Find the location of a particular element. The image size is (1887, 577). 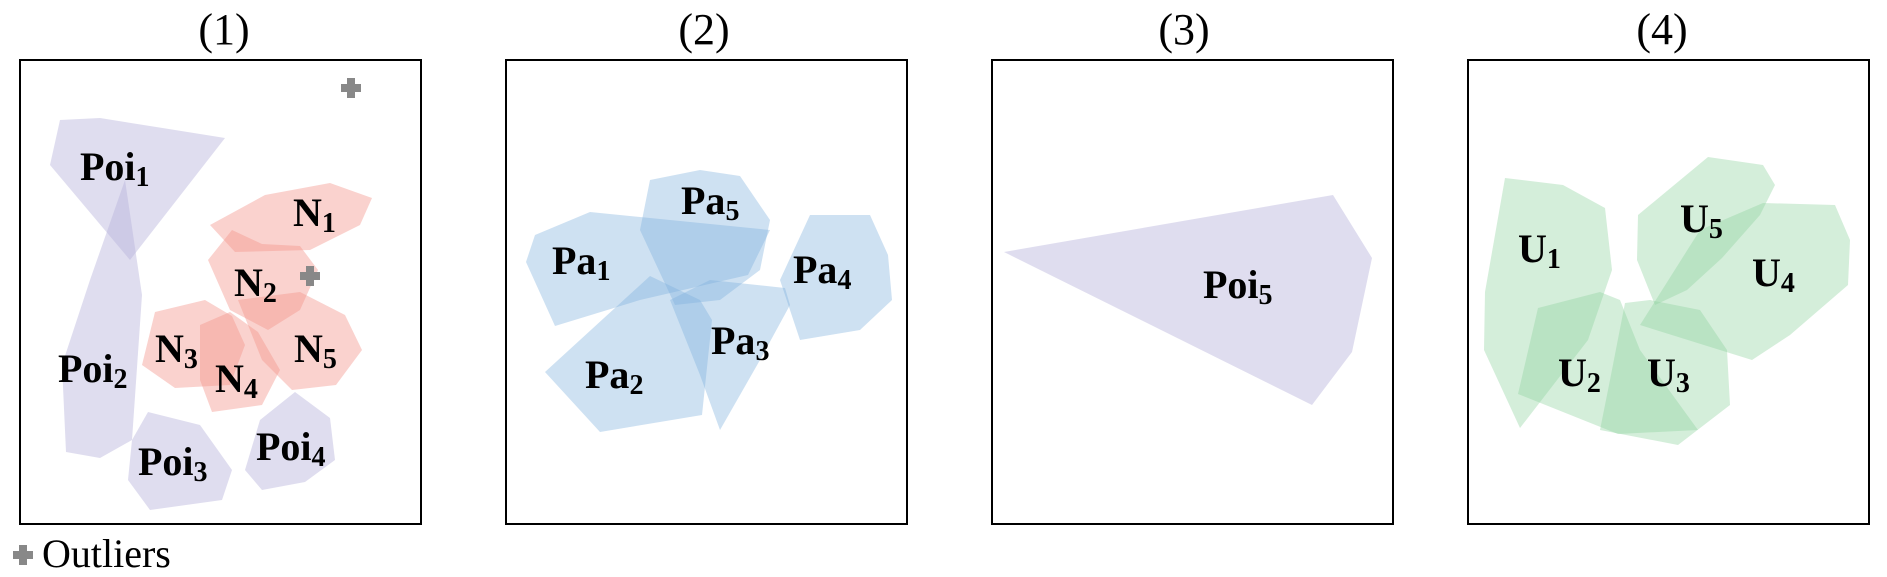

n1-region is located at coordinates (291, 217).